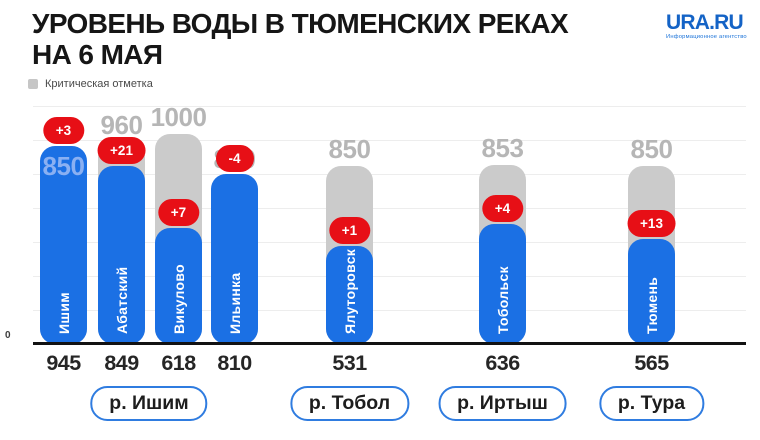 Image resolution: width=760 pixels, height=440 pixels. I want to click on level-value-label: 945, so click(63, 363).